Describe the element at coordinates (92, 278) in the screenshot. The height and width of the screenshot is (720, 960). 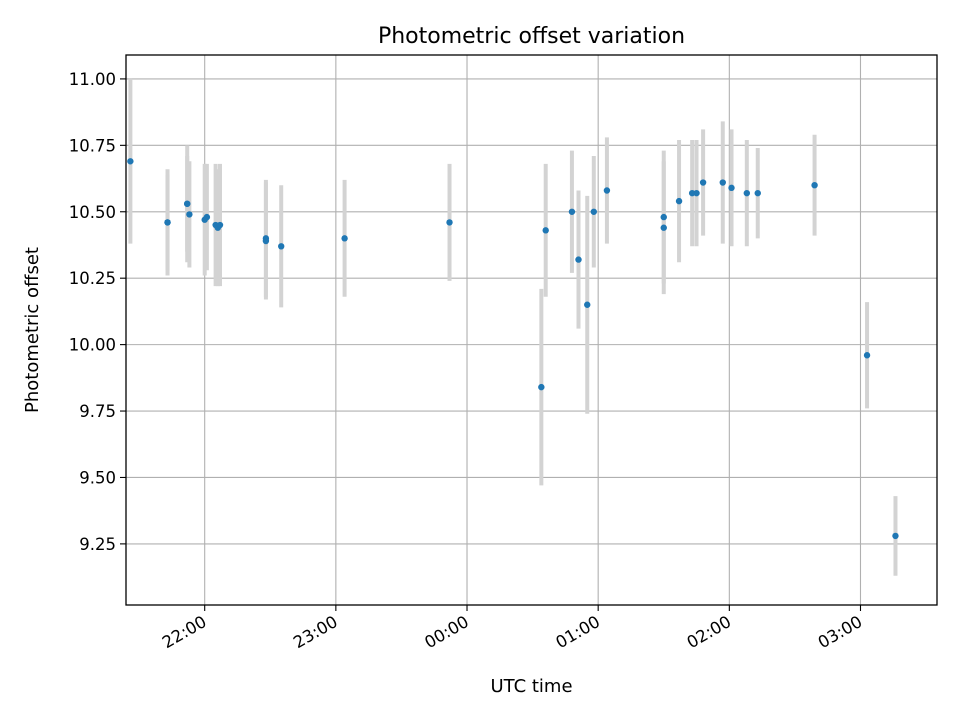
I see `y-tick-label: 10.25` at that location.